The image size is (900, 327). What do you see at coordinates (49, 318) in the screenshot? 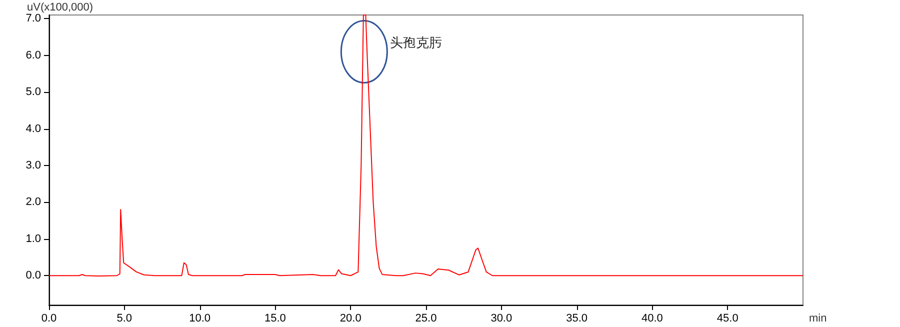
I see `x-tick-label: 0.0` at bounding box center [49, 318].